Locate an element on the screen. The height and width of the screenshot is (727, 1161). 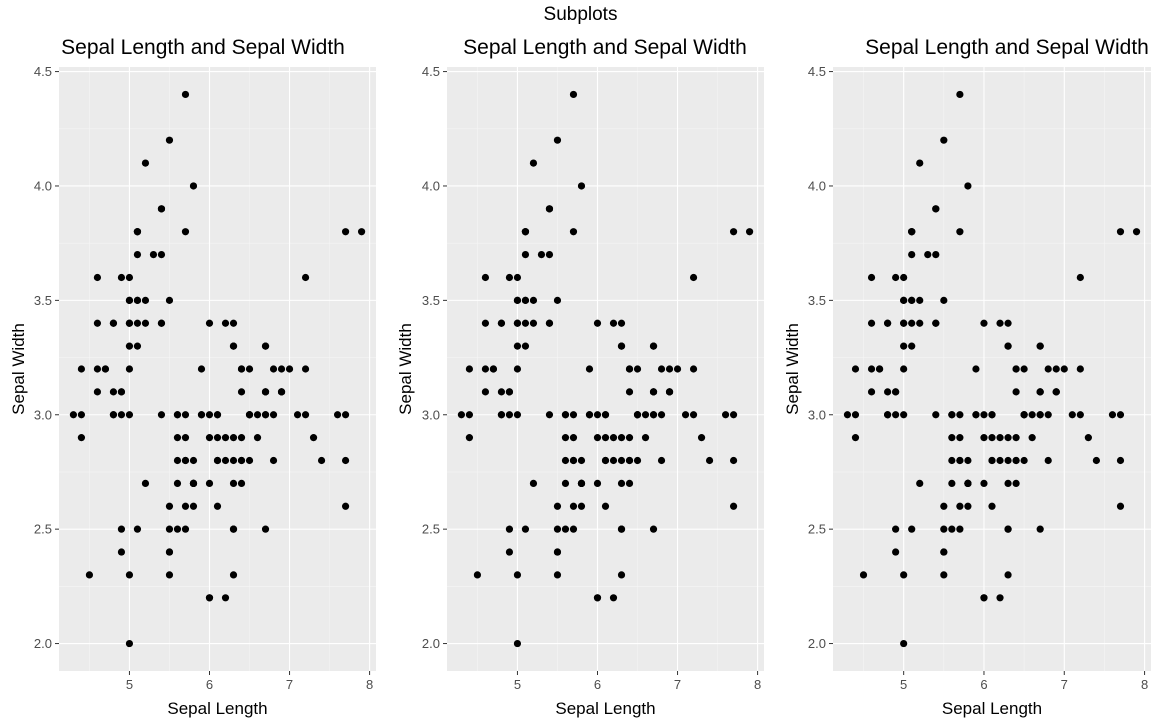
y-tick-label: 4.5 is located at coordinates (817, 71).